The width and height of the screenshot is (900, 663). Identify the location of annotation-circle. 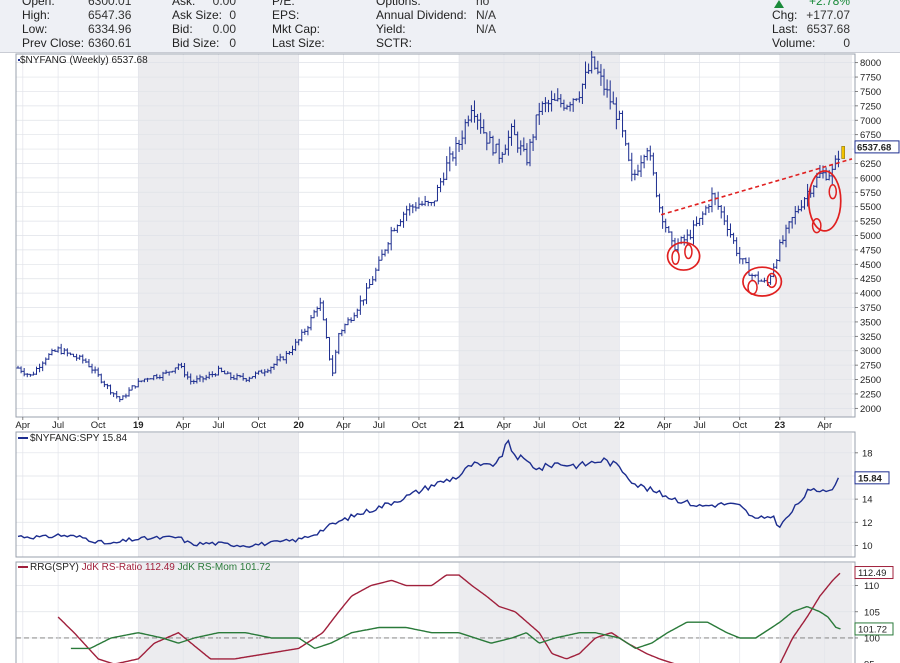
(762, 281).